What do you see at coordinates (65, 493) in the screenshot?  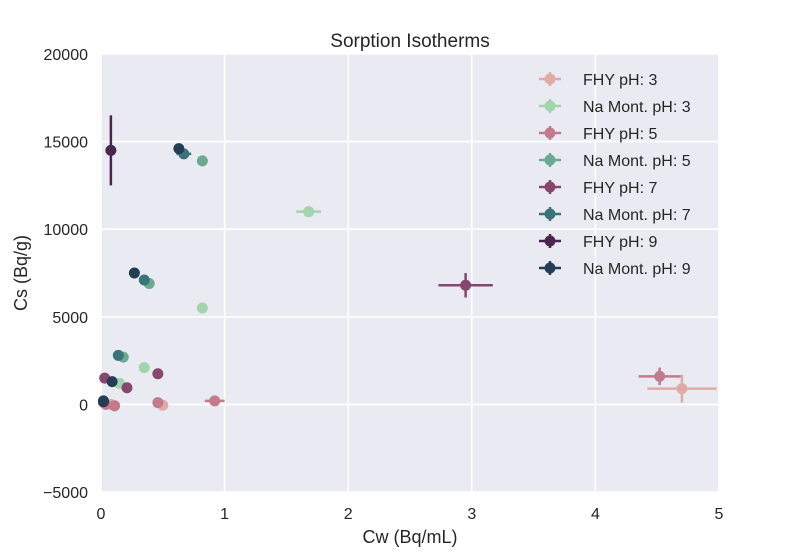 I see `y-tick-label: −5000` at bounding box center [65, 493].